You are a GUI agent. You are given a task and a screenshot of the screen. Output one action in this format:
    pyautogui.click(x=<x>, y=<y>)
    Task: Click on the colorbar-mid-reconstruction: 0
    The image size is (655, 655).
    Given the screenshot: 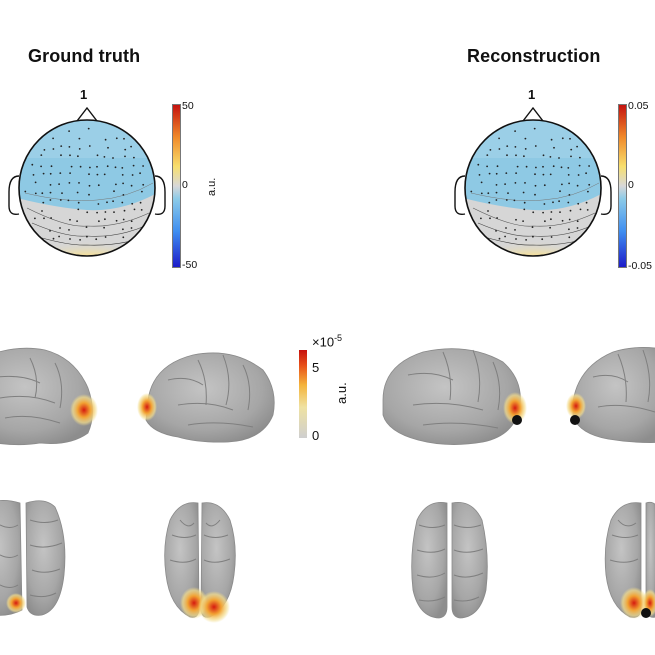 What is the action you would take?
    pyautogui.click(x=631, y=185)
    